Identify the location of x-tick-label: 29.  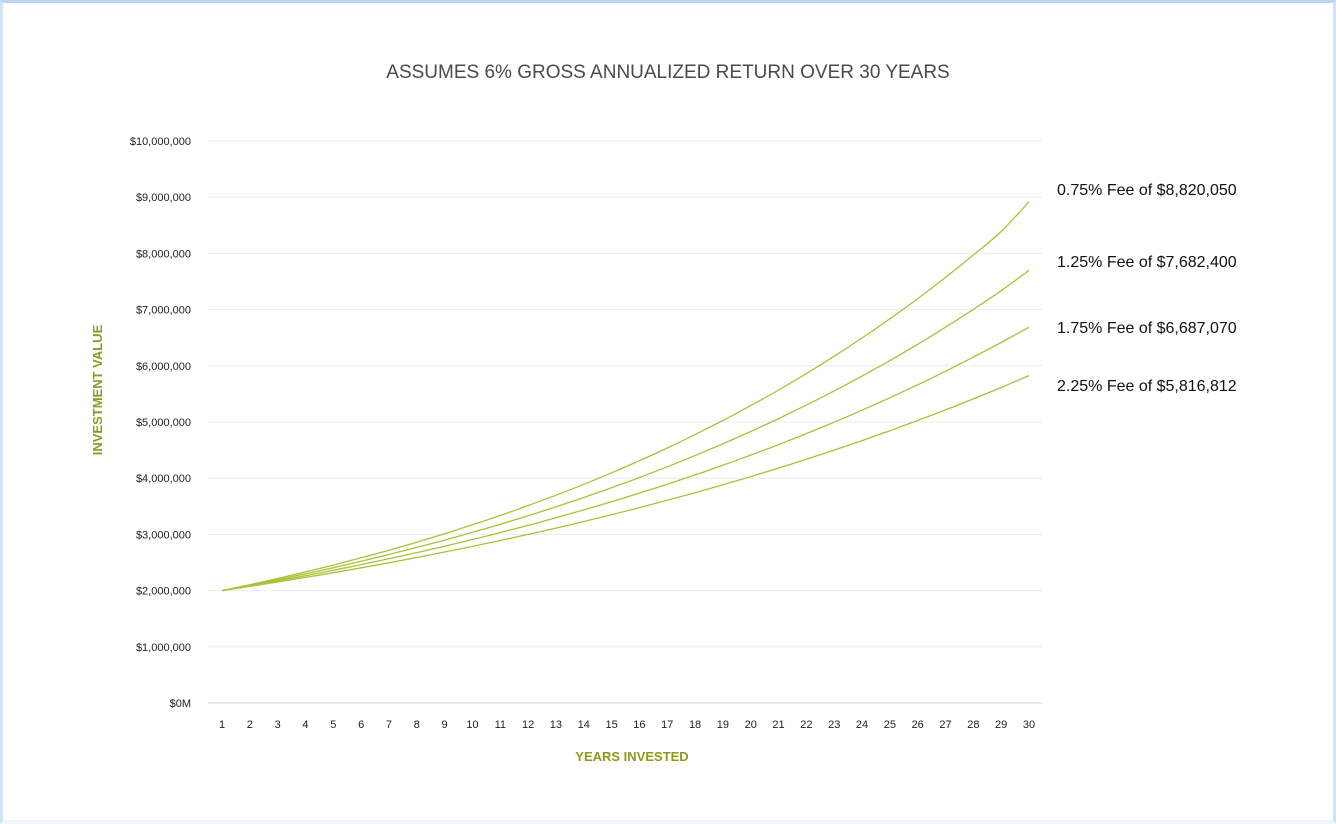
(1001, 725).